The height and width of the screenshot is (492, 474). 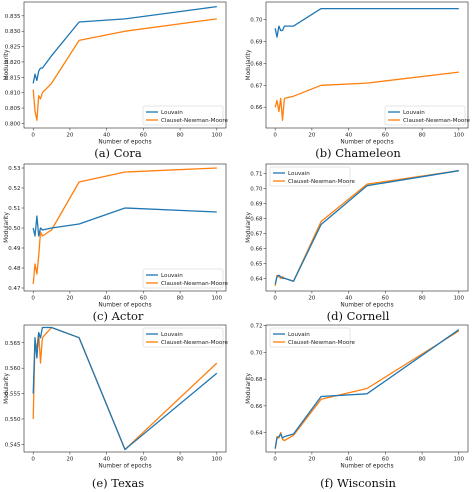 I want to click on y-tick-label: 0.545, so click(x=13, y=445).